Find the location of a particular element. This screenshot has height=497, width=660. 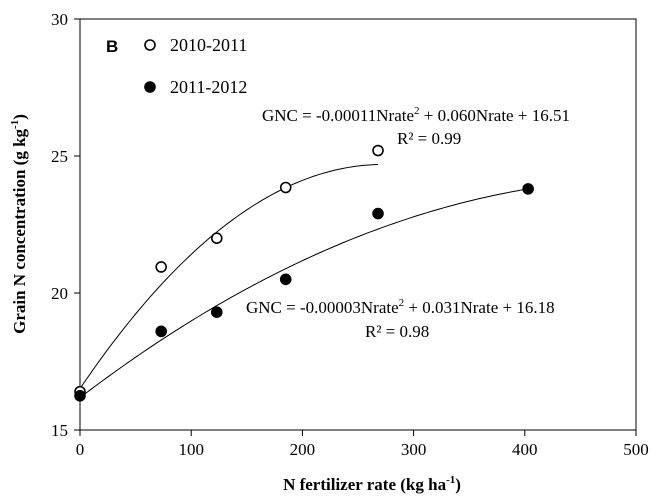

x-tick-label: 400 is located at coordinates (525, 449).